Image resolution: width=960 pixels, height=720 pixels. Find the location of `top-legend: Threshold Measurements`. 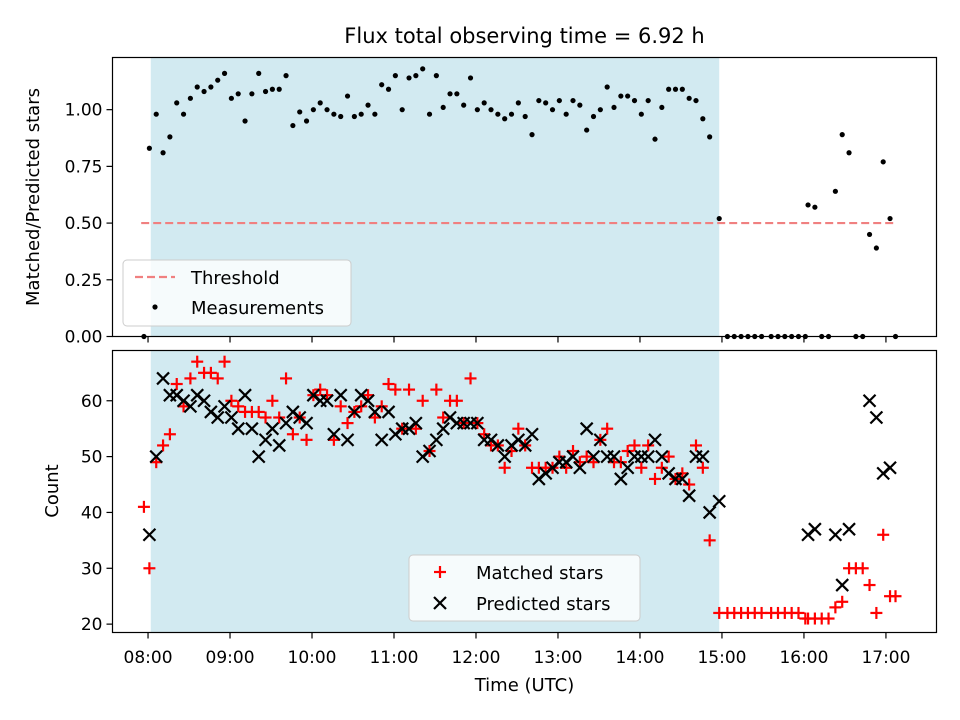

top-legend: Threshold Measurements is located at coordinates (237, 293).